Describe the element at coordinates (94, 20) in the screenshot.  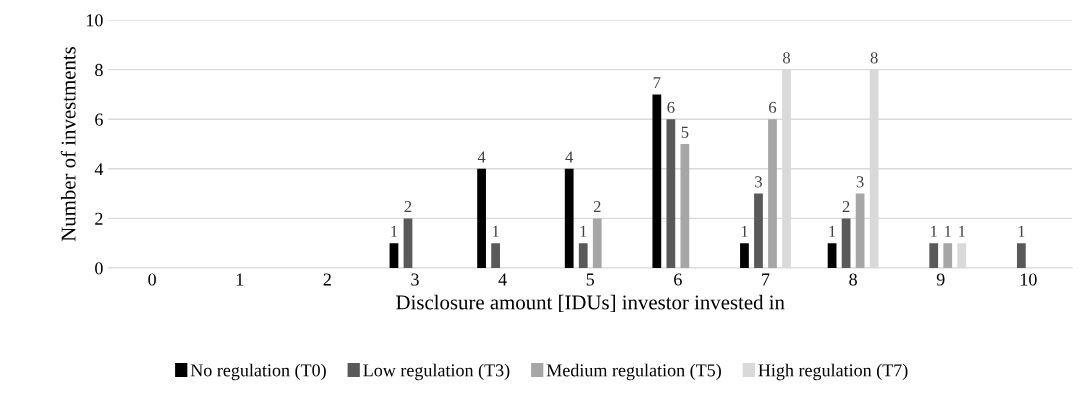
I see `y-tick-label: 10` at that location.